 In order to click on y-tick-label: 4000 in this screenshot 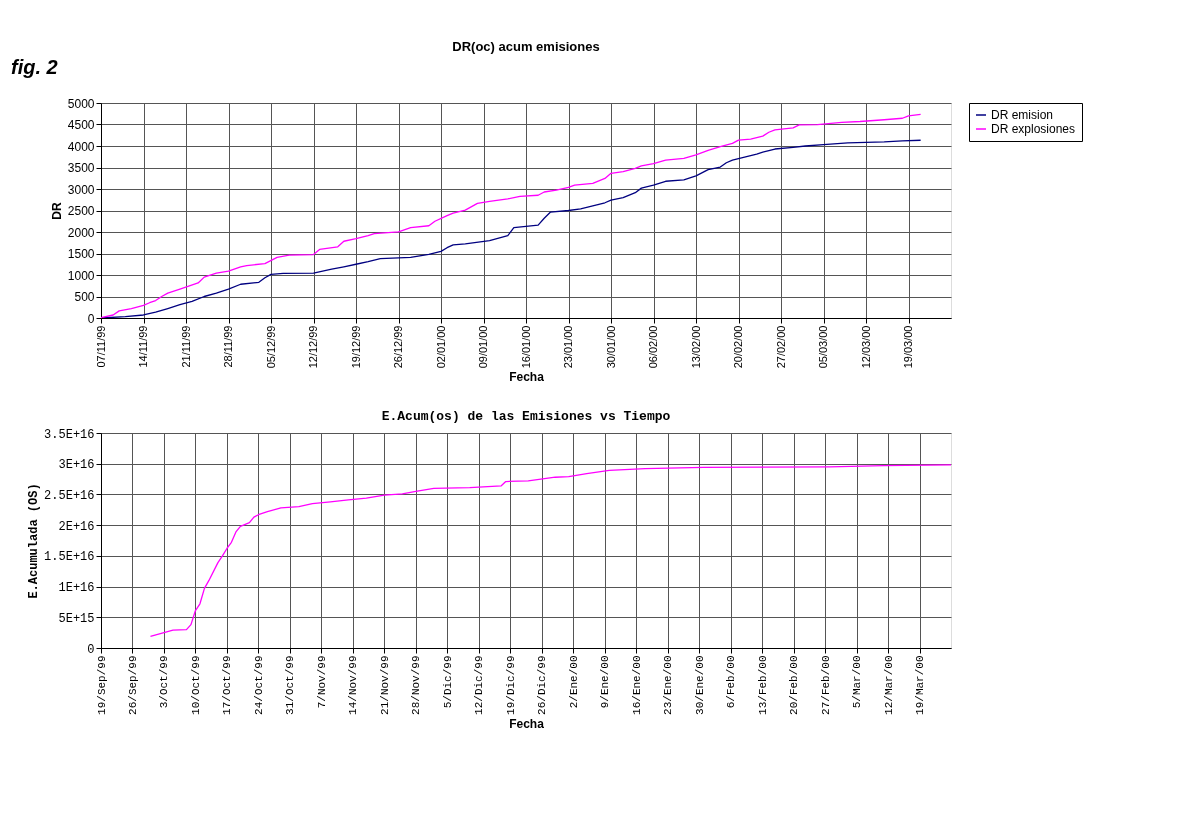, I will do `click(81, 146)`.